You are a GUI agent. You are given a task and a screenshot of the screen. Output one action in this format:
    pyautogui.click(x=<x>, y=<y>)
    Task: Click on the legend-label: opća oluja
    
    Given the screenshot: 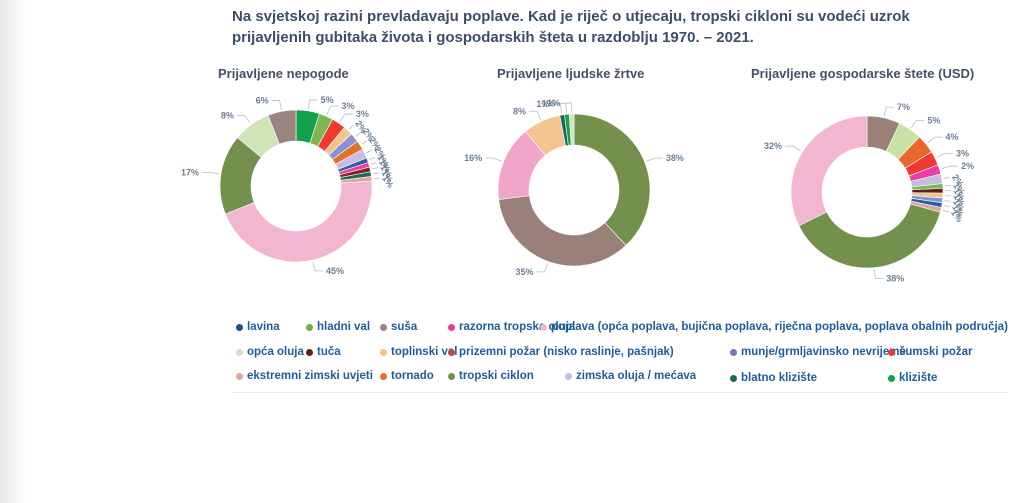 What is the action you would take?
    pyautogui.click(x=275, y=352)
    